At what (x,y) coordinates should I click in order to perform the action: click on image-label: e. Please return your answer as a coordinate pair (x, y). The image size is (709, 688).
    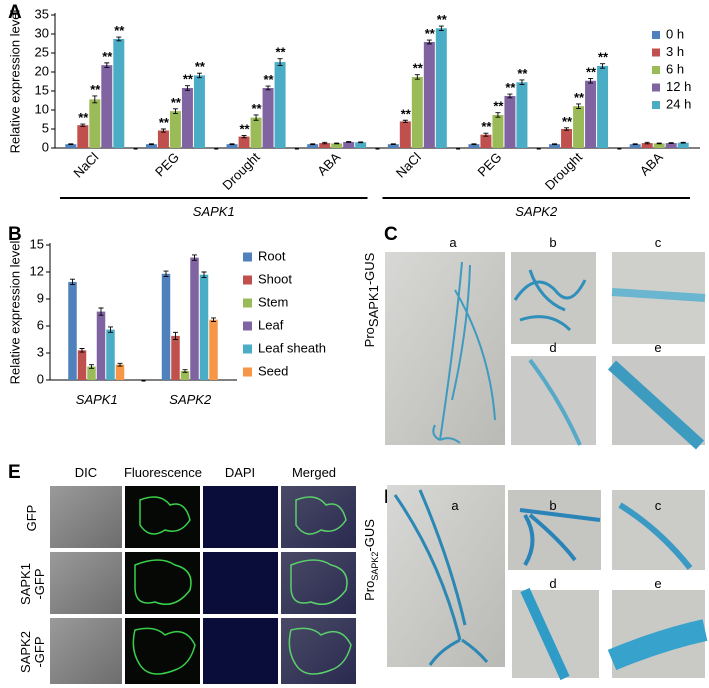
    Looking at the image, I should click on (657, 347).